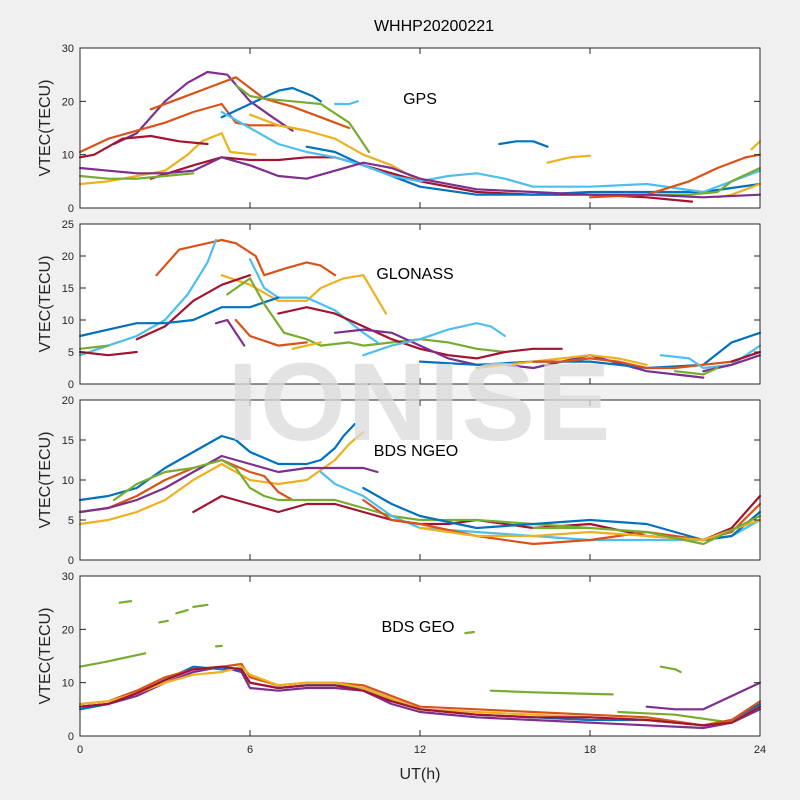 The width and height of the screenshot is (800, 800). I want to click on watermark: IONISE, so click(420, 402).